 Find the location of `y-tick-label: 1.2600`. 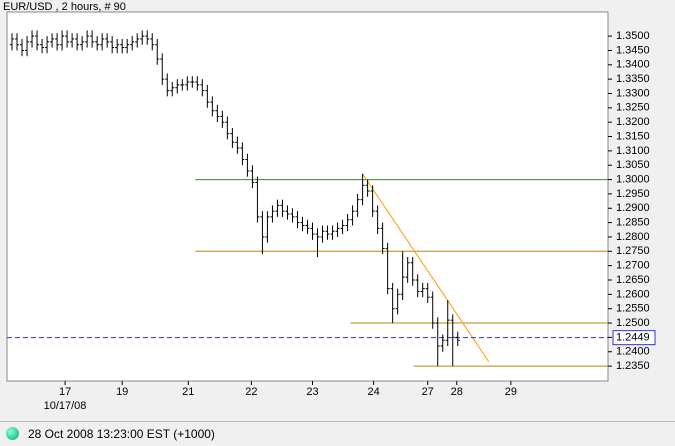

y-tick-label: 1.2600 is located at coordinates (633, 294).